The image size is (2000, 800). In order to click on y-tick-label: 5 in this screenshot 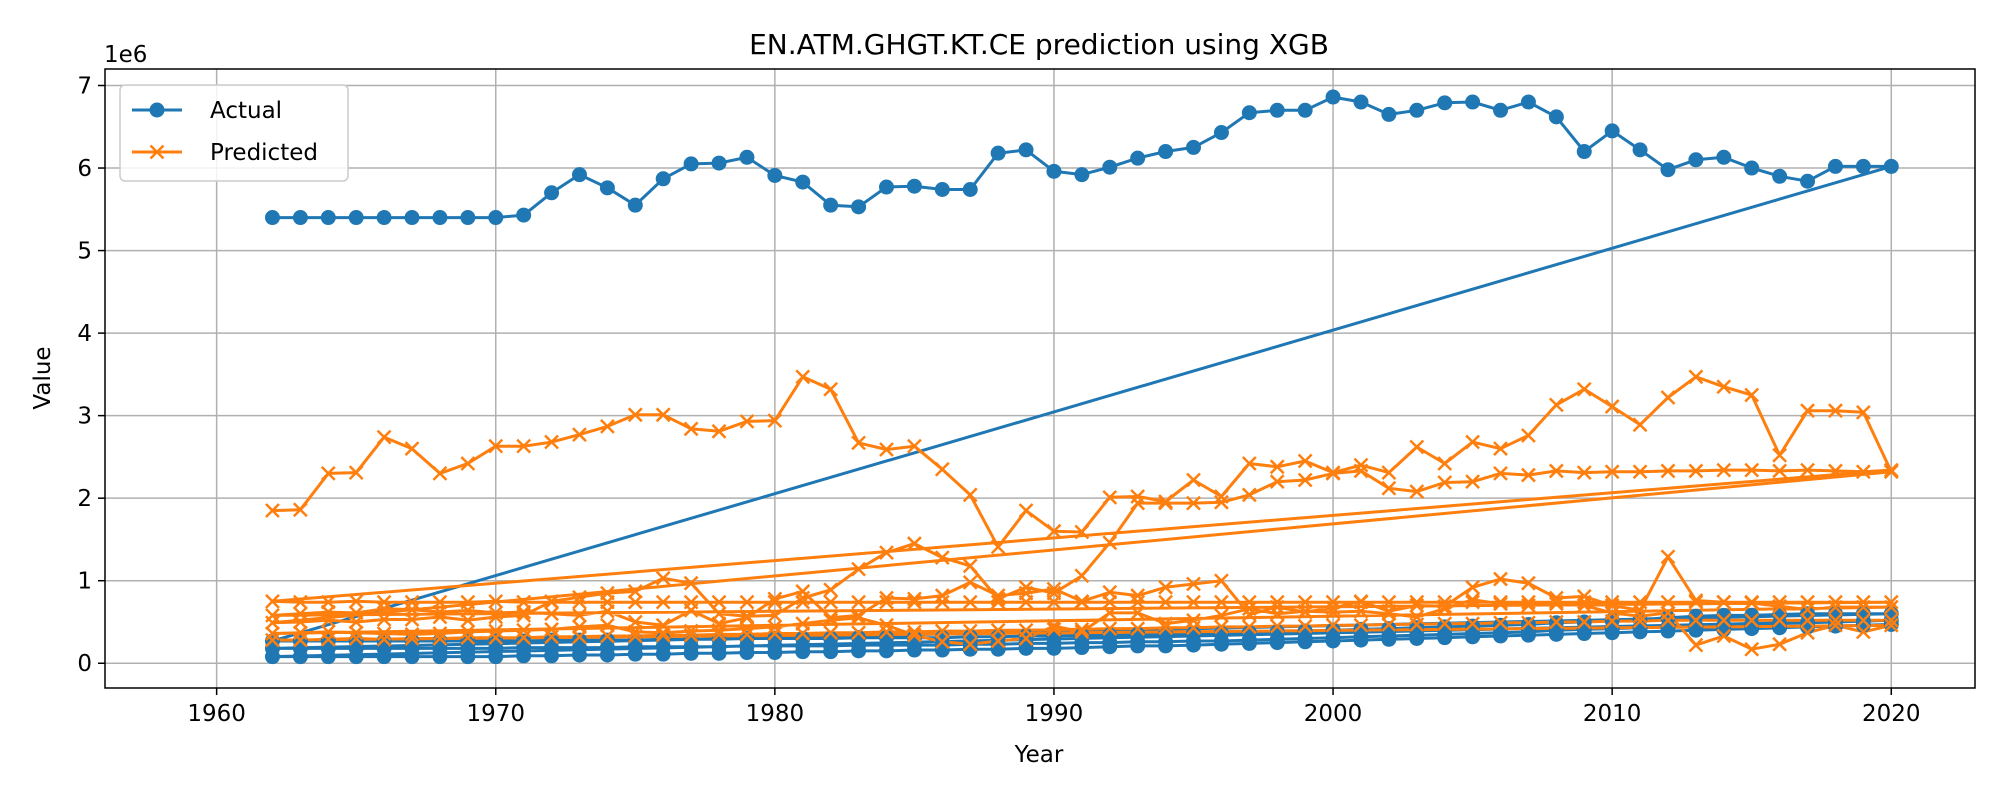, I will do `click(84, 252)`.